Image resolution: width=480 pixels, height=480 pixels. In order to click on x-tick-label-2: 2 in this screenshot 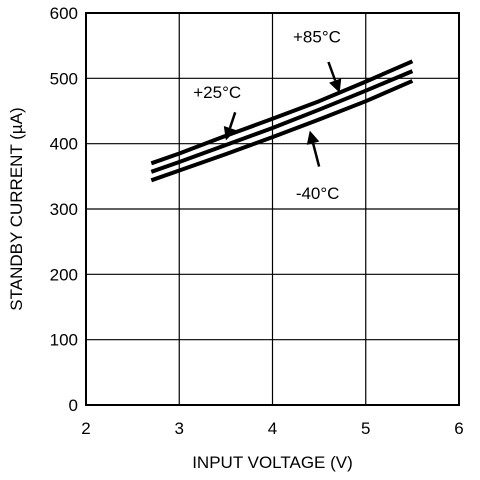, I will do `click(85, 428)`.